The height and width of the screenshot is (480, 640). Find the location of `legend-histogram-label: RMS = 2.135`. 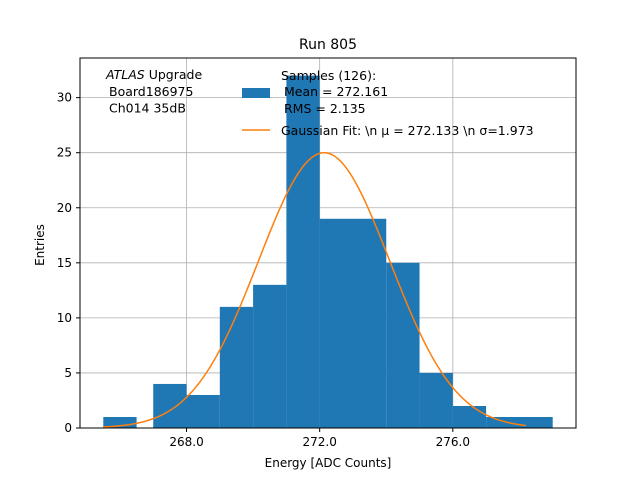

legend-histogram-label: RMS = 2.135 is located at coordinates (325, 108).